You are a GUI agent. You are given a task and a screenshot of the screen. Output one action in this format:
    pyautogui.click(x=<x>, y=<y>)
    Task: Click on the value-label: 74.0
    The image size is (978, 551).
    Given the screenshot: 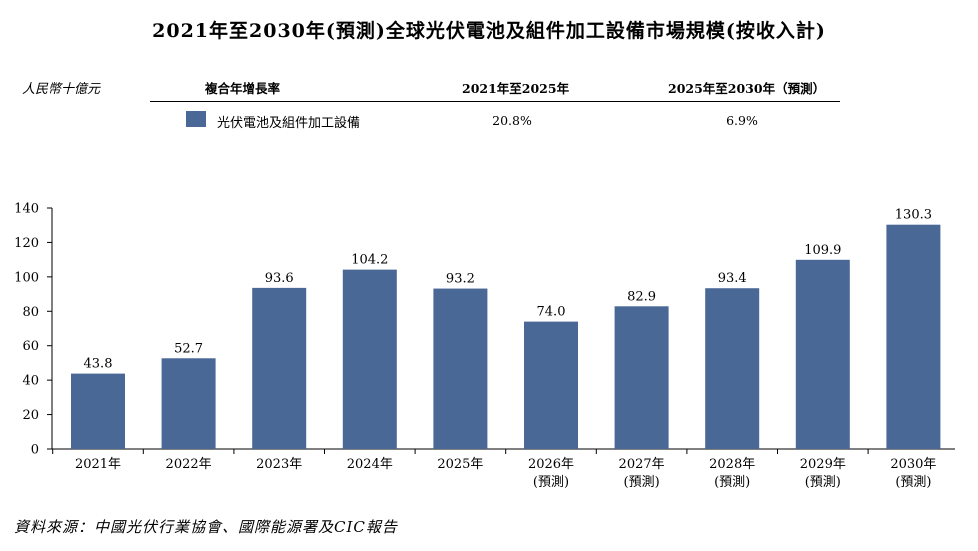 What is the action you would take?
    pyautogui.click(x=551, y=312)
    